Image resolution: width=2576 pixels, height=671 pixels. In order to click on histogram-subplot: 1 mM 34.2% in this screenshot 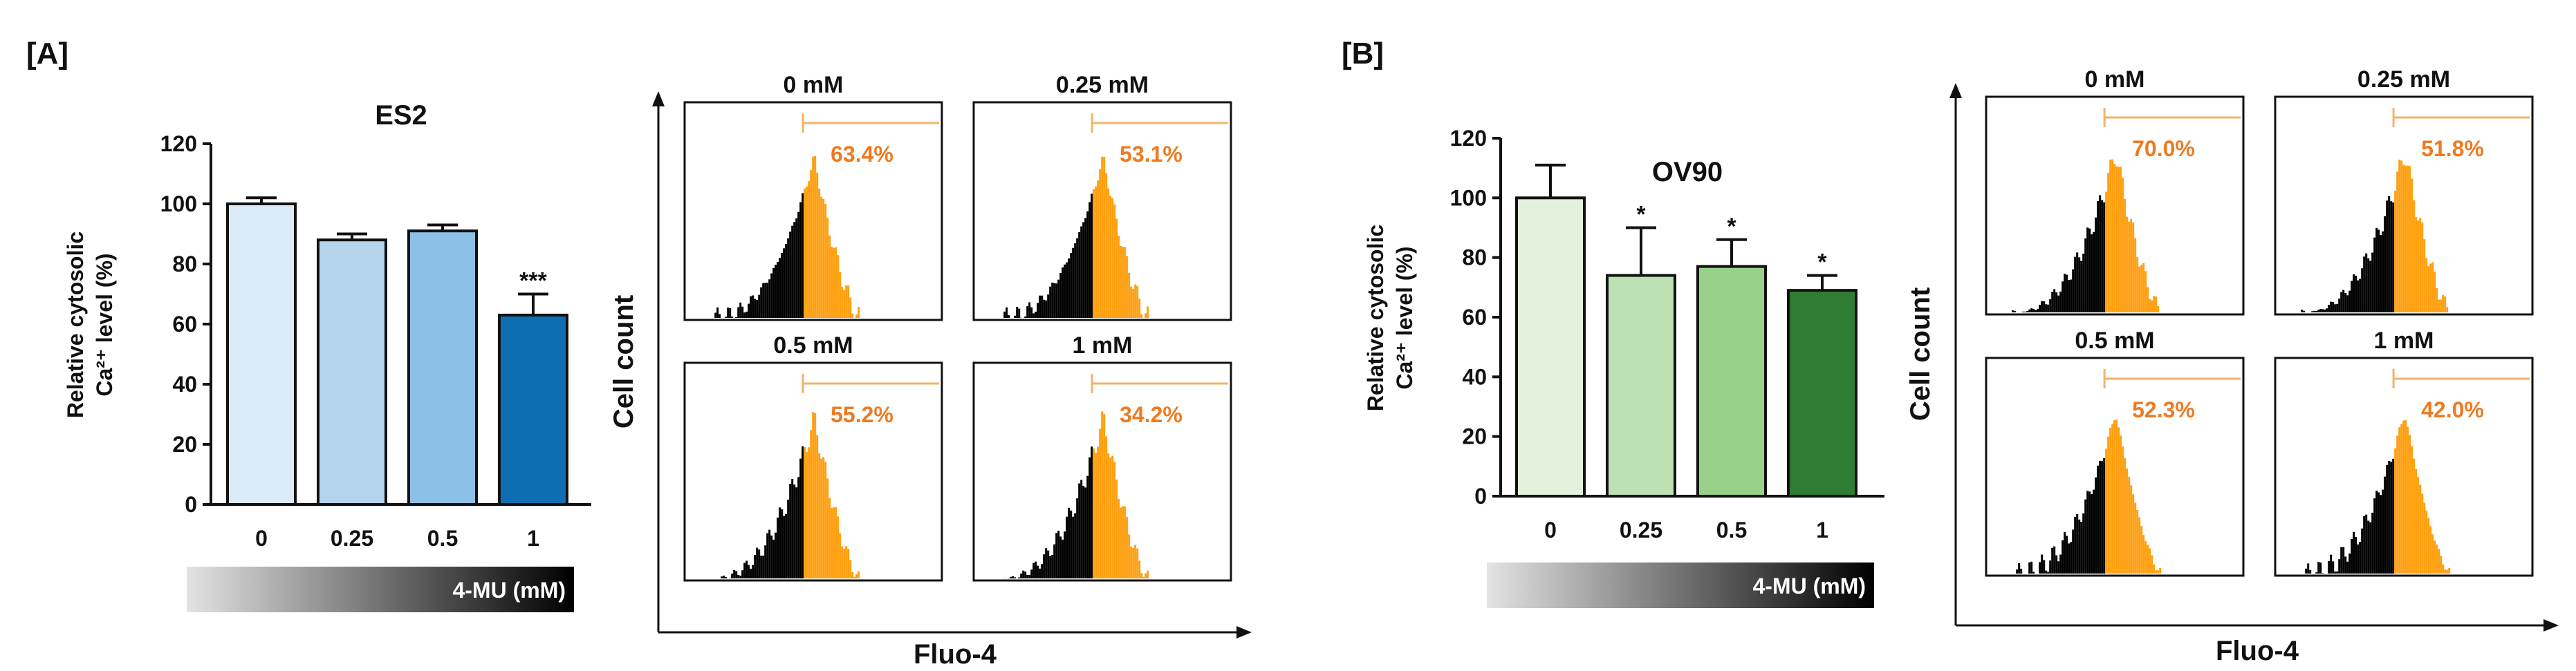, I will do `click(1102, 457)`.